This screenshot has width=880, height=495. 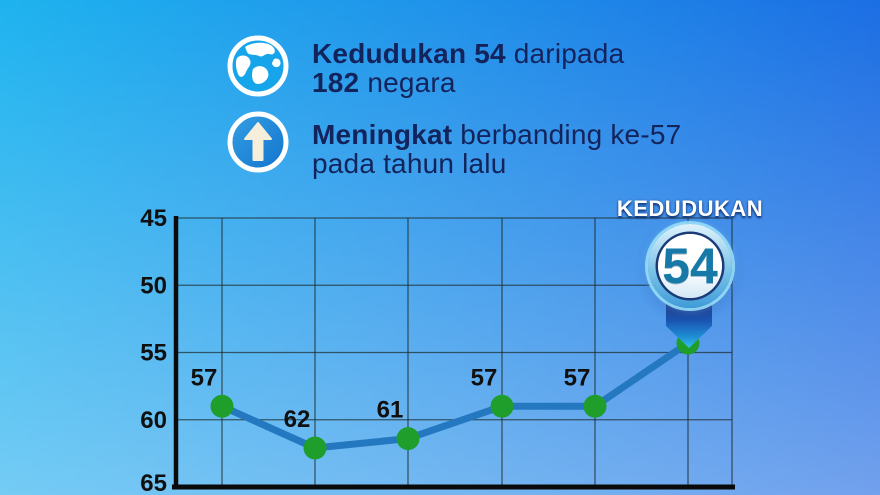 I want to click on stat-countries: Kedudukan 54 daripada 182 negara, so click(x=468, y=68).